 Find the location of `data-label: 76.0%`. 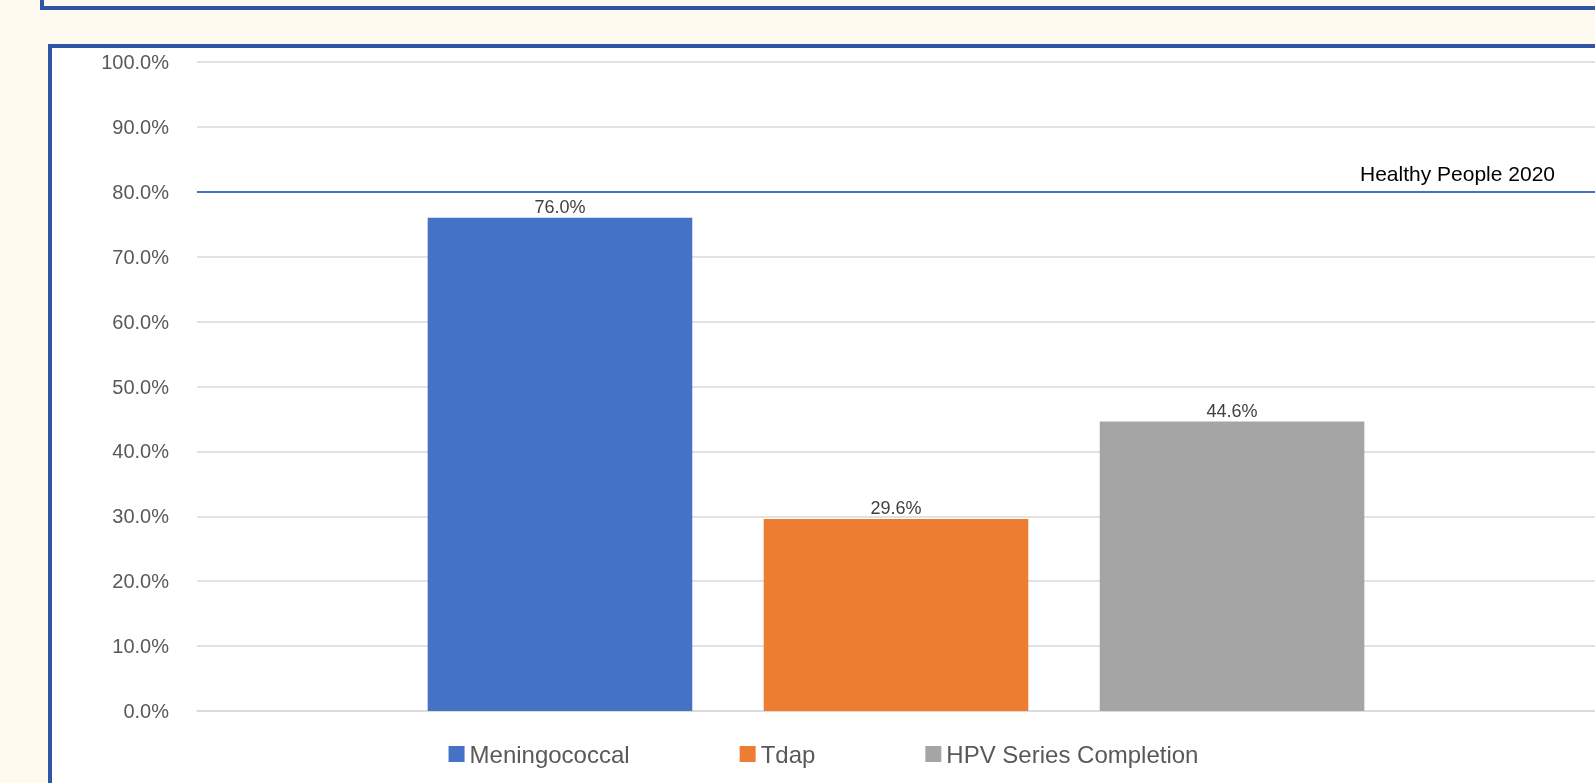

data-label: 76.0% is located at coordinates (560, 206).